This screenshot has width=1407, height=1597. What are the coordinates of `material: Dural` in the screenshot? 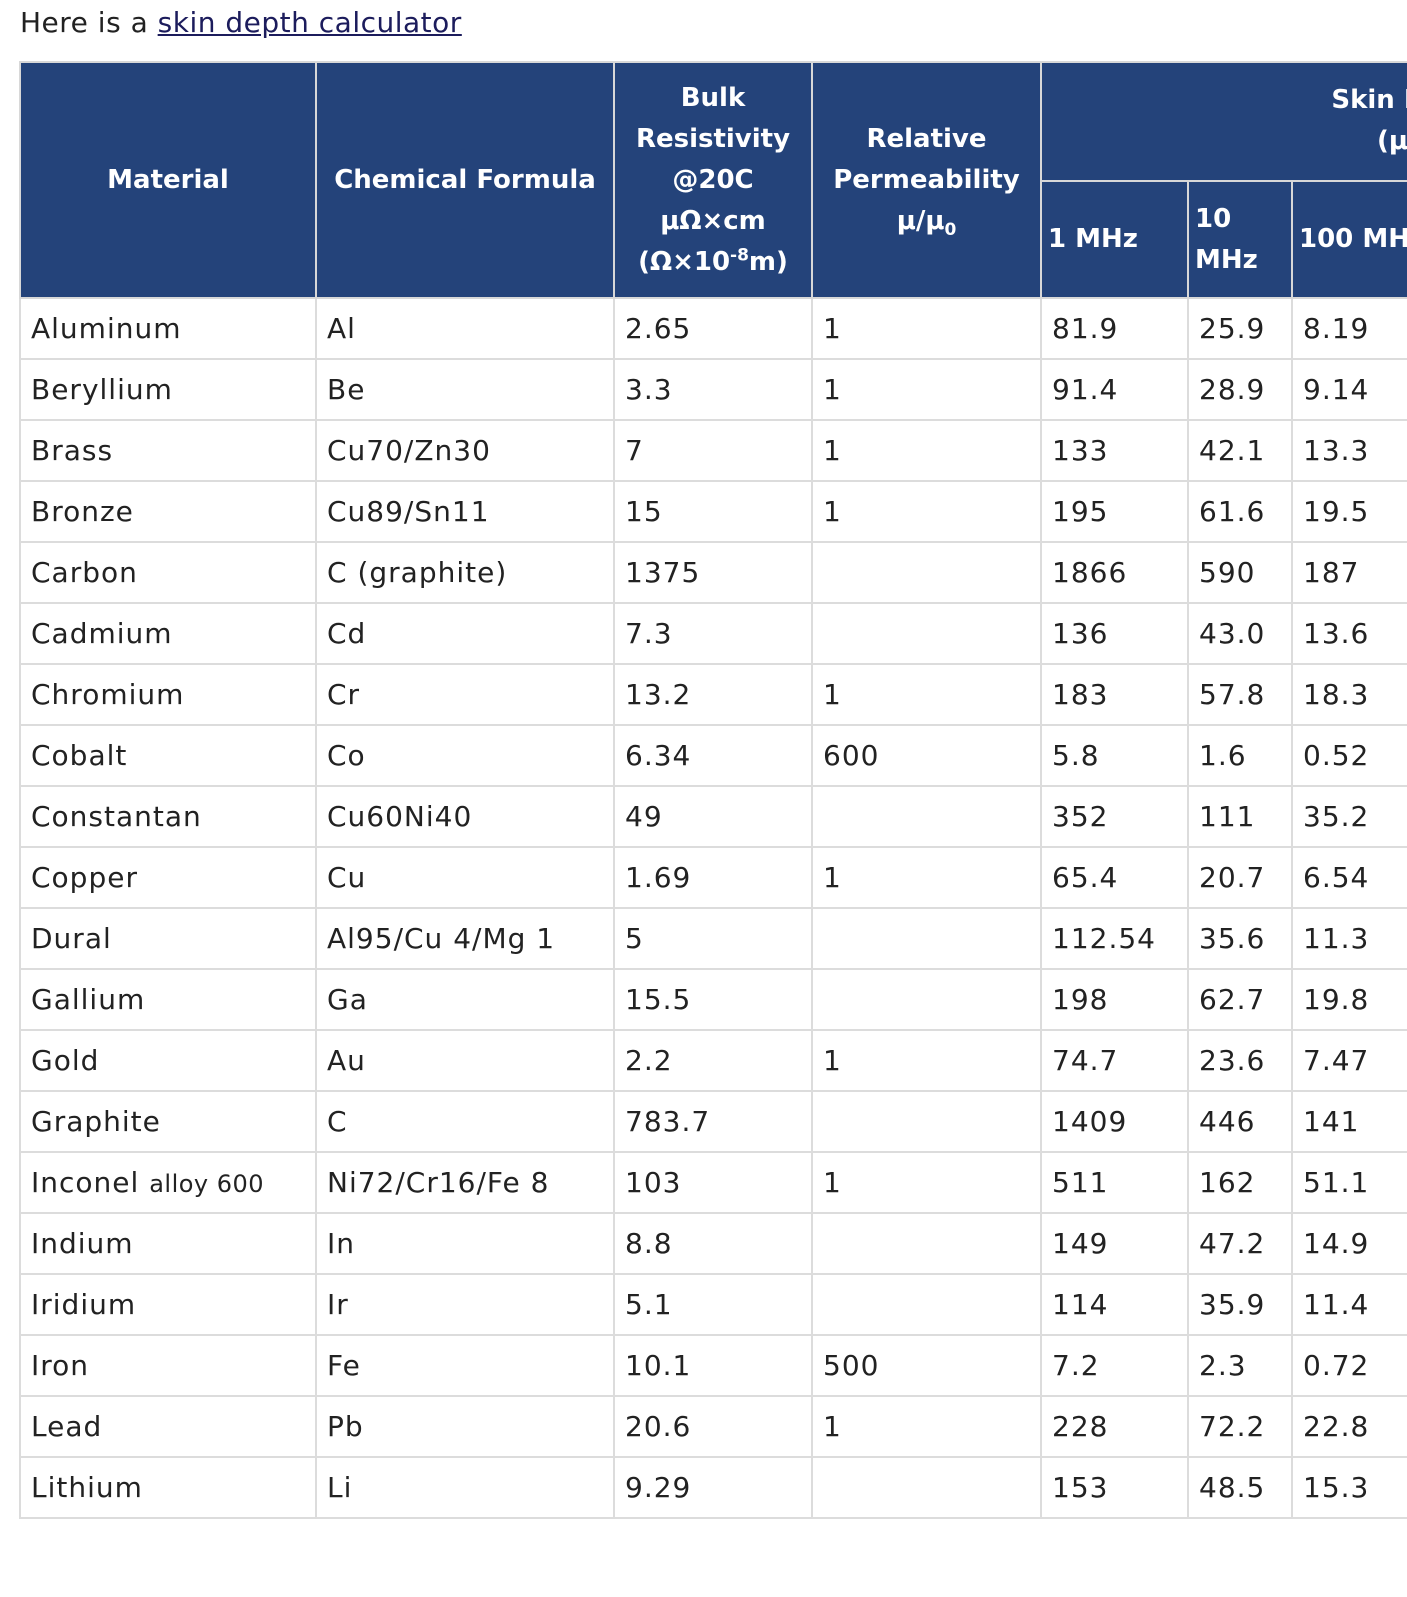 It's located at (71, 938).